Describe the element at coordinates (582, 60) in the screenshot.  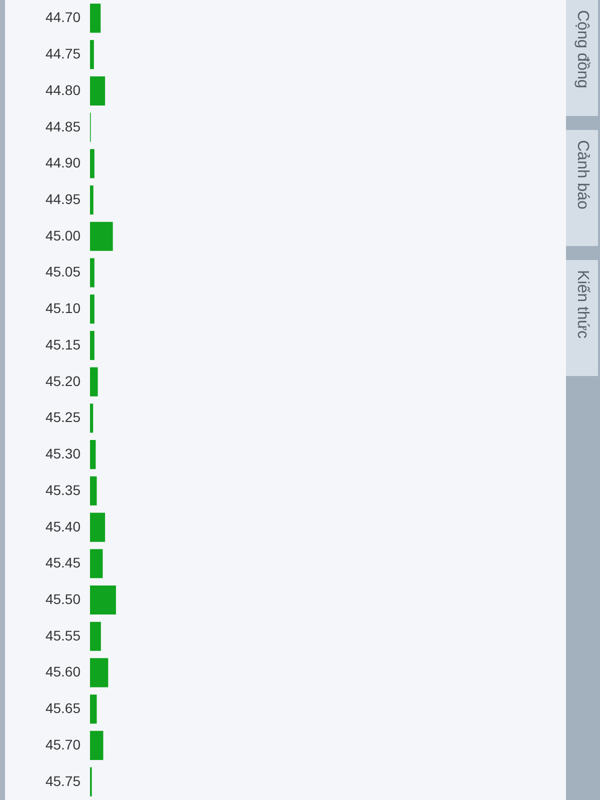
I see `text: Cộng đồng` at that location.